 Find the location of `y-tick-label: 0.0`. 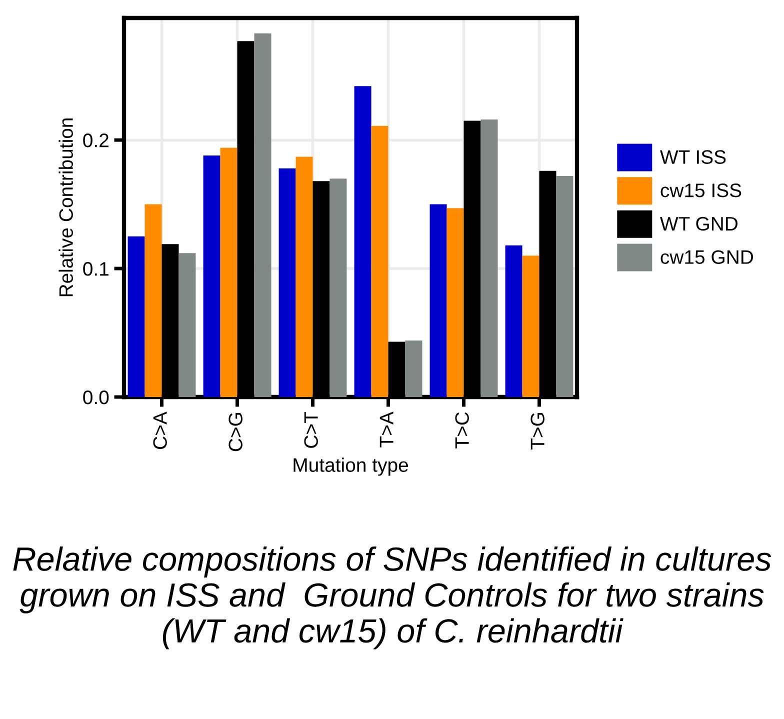

y-tick-label: 0.0 is located at coordinates (96, 397).